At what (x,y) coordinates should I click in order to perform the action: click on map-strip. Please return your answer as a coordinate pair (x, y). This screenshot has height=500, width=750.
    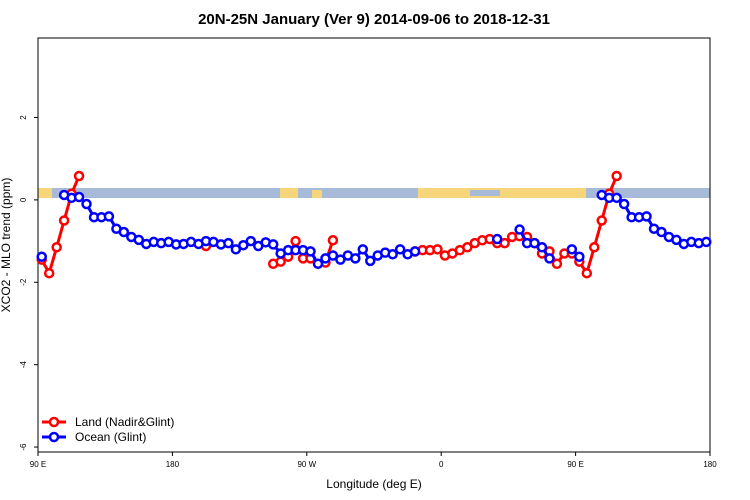
    Looking at the image, I should click on (374, 193).